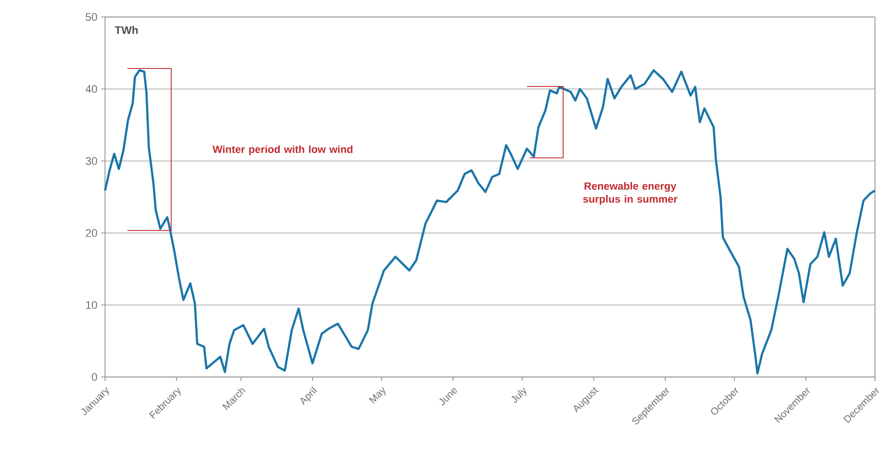 The width and height of the screenshot is (893, 453). What do you see at coordinates (126, 30) in the screenshot?
I see `y-axis-title: TWh` at bounding box center [126, 30].